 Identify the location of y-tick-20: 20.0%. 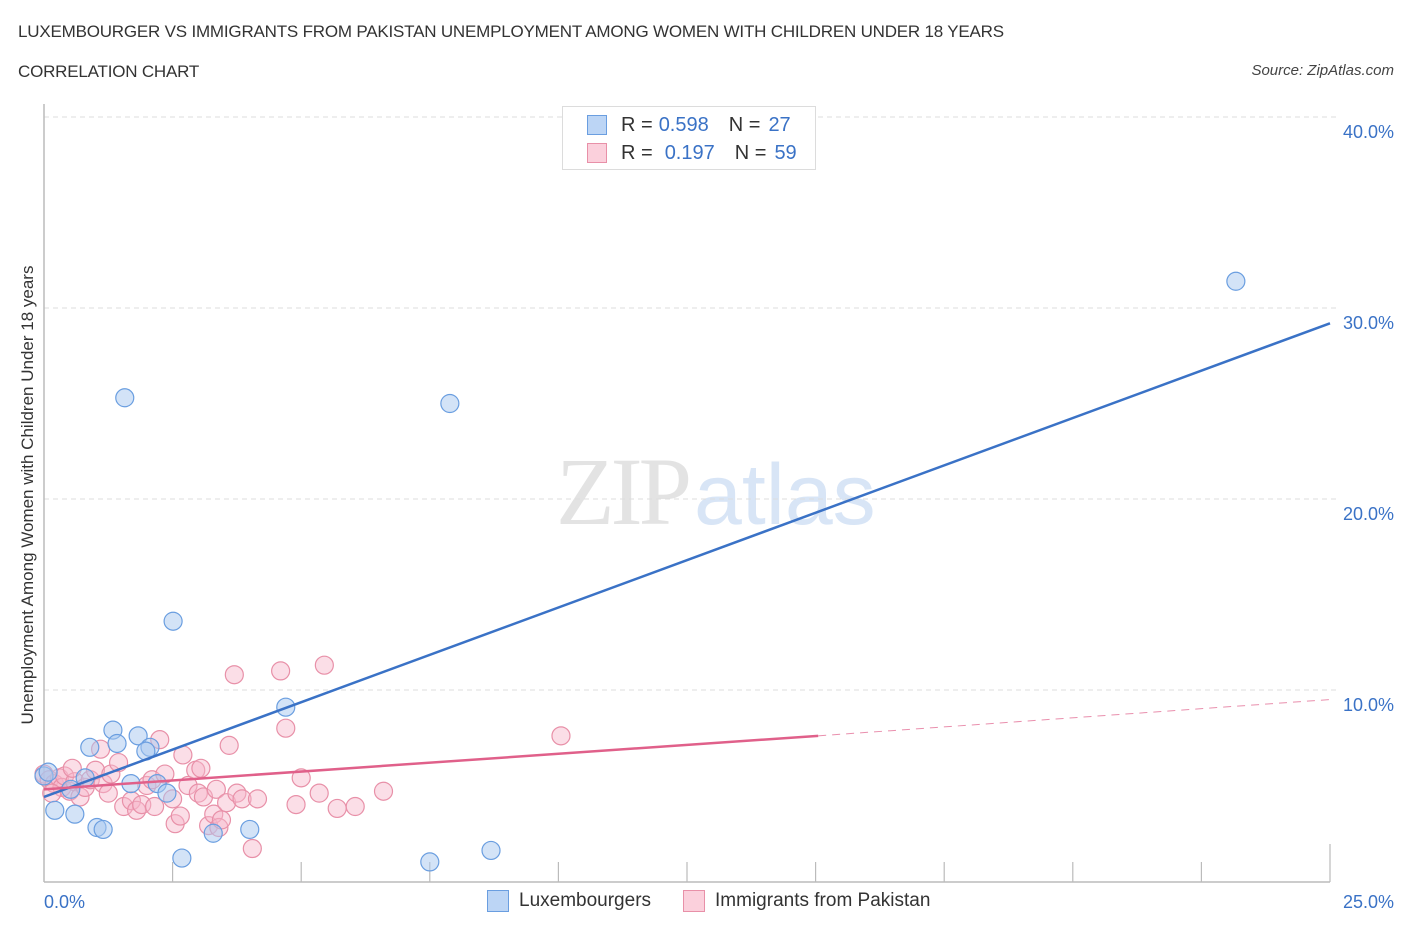
(1368, 514).